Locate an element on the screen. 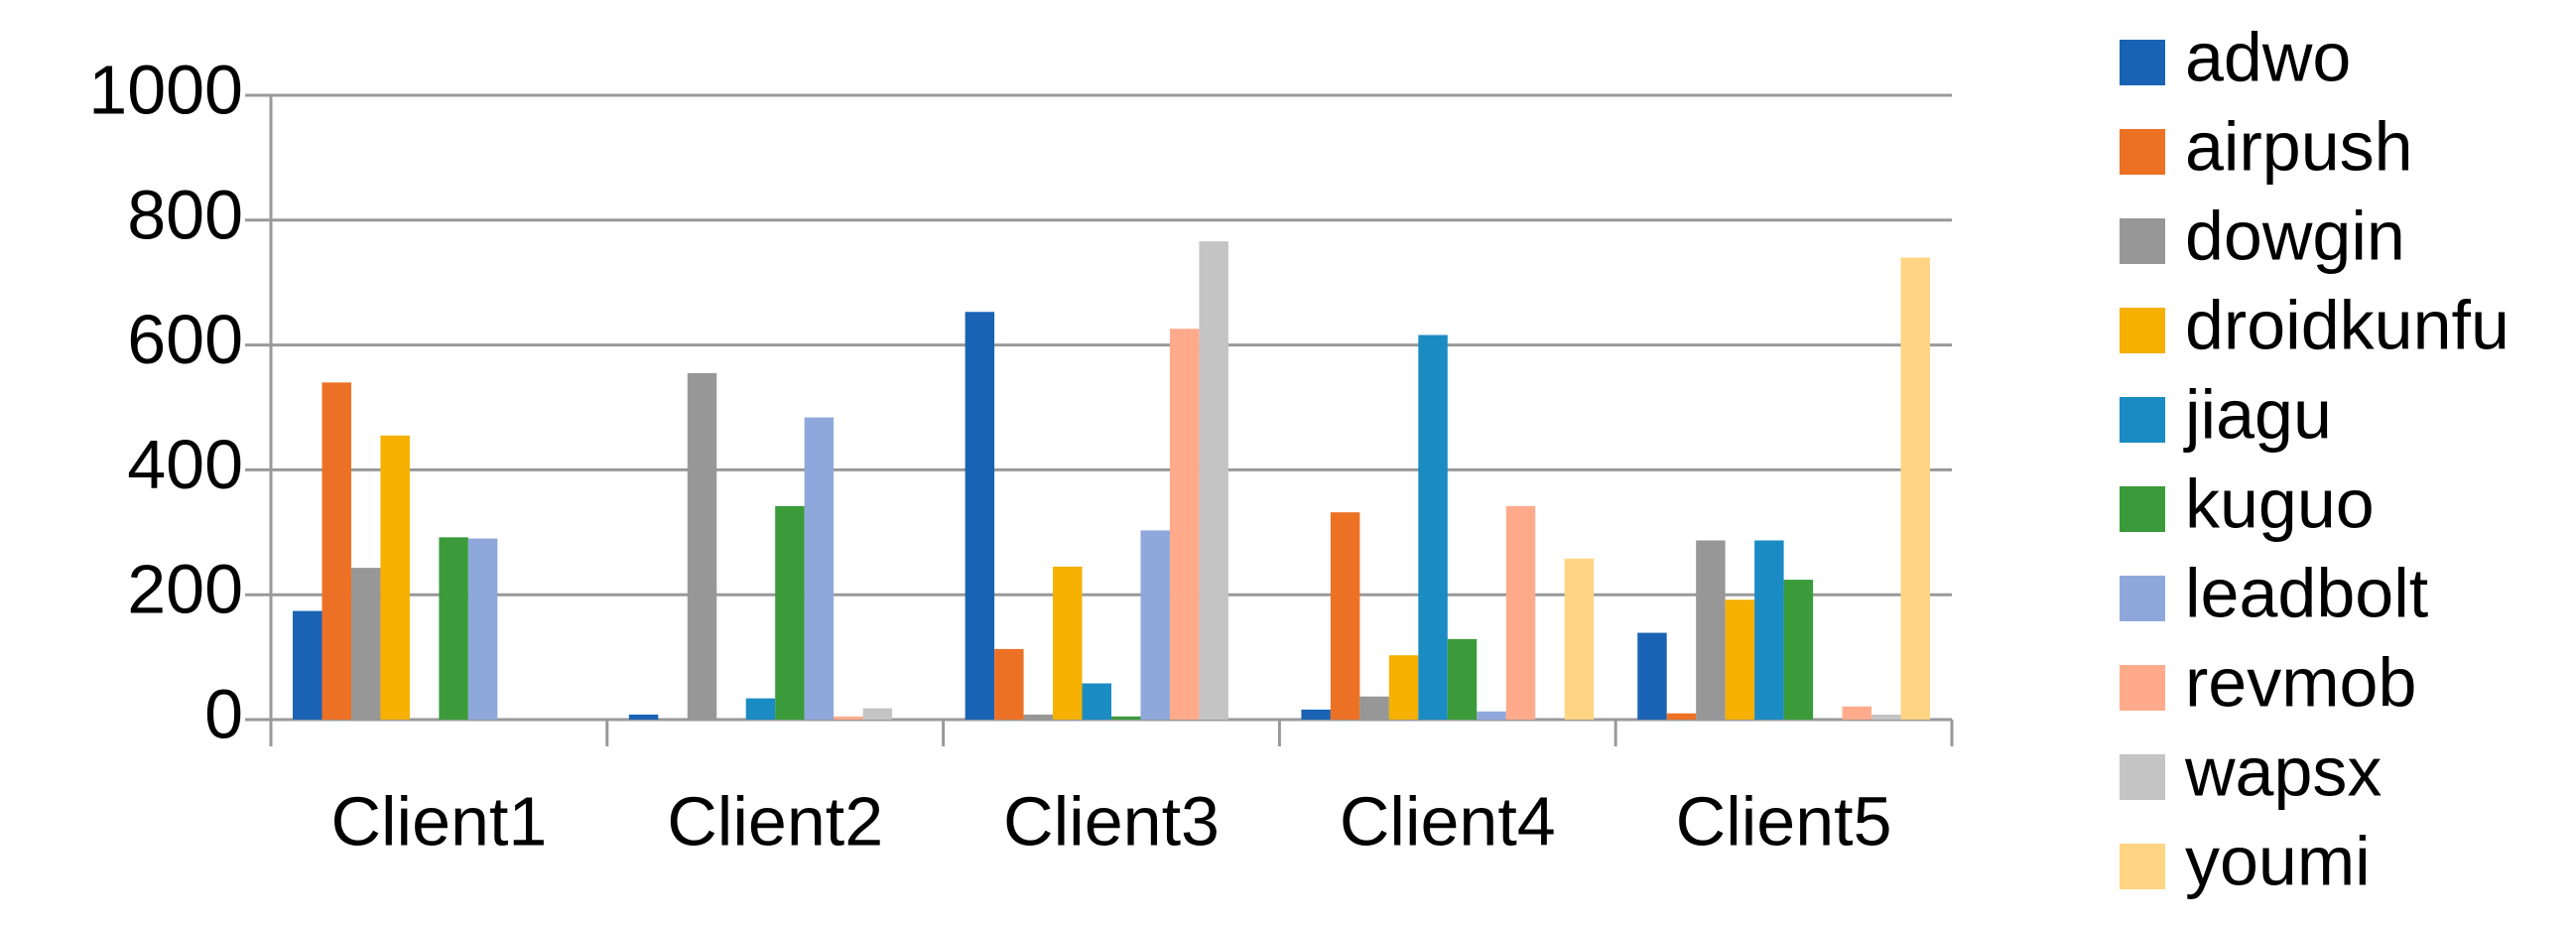 The image size is (2576, 929). y-tick-label: 800 is located at coordinates (185, 214).